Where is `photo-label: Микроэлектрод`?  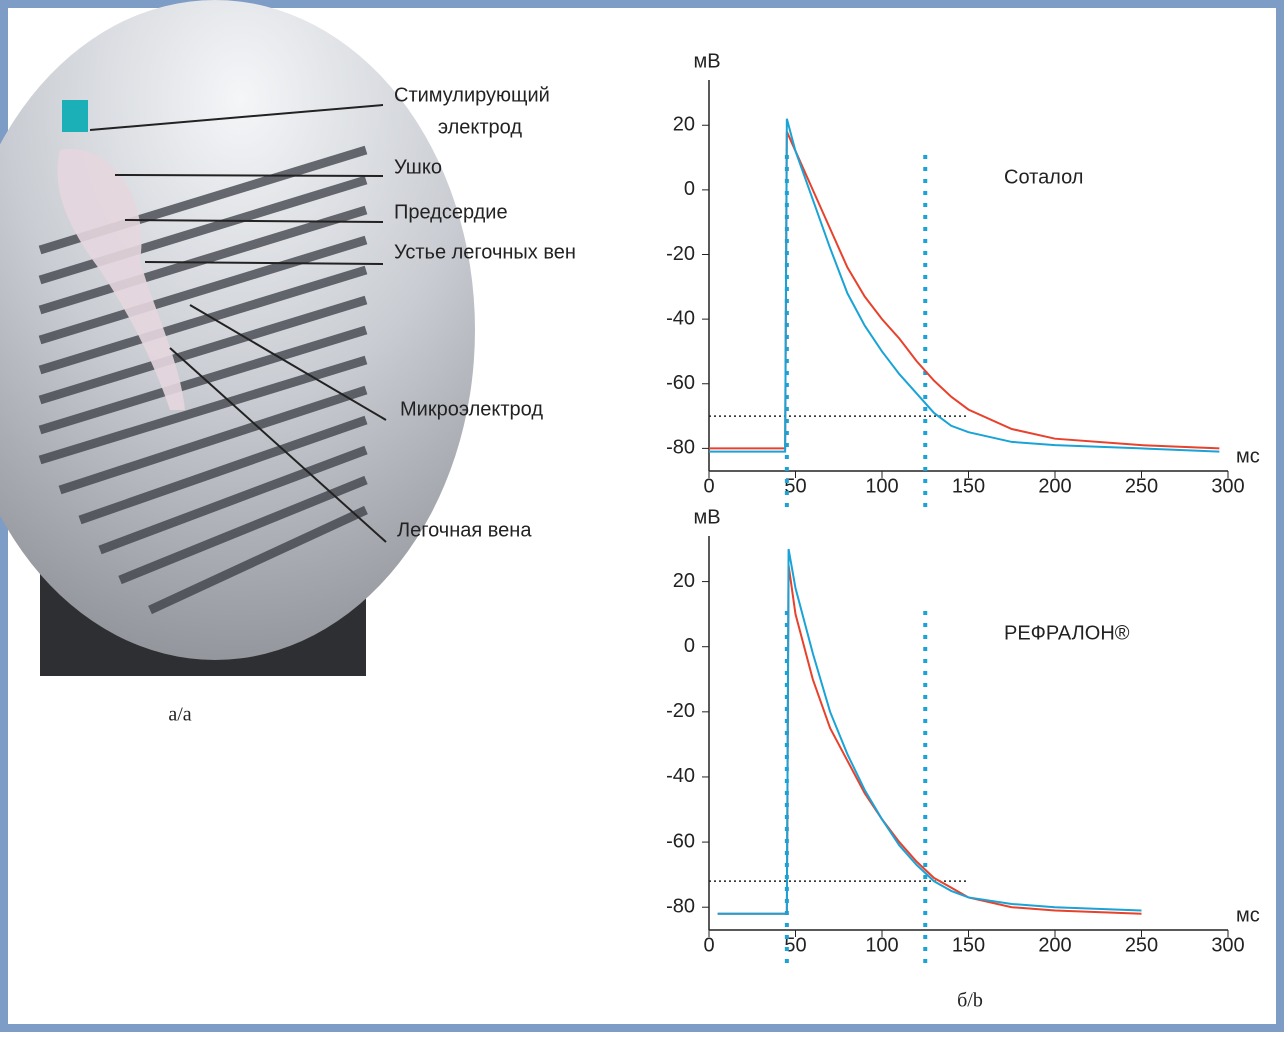
photo-label: Микроэлектрод is located at coordinates (471, 409).